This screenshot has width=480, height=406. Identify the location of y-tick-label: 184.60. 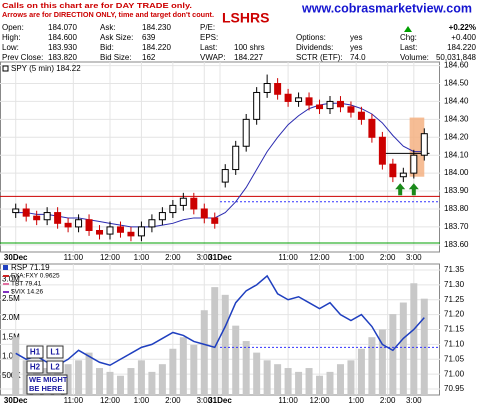
(456, 65).